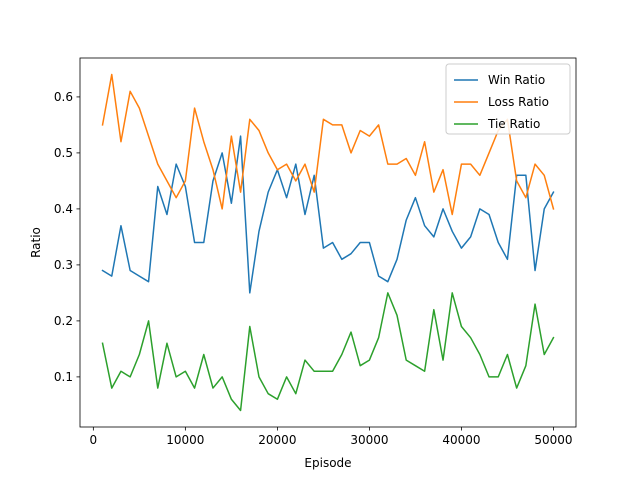  What do you see at coordinates (36, 242) in the screenshot?
I see `y-axis-label: Ratio` at bounding box center [36, 242].